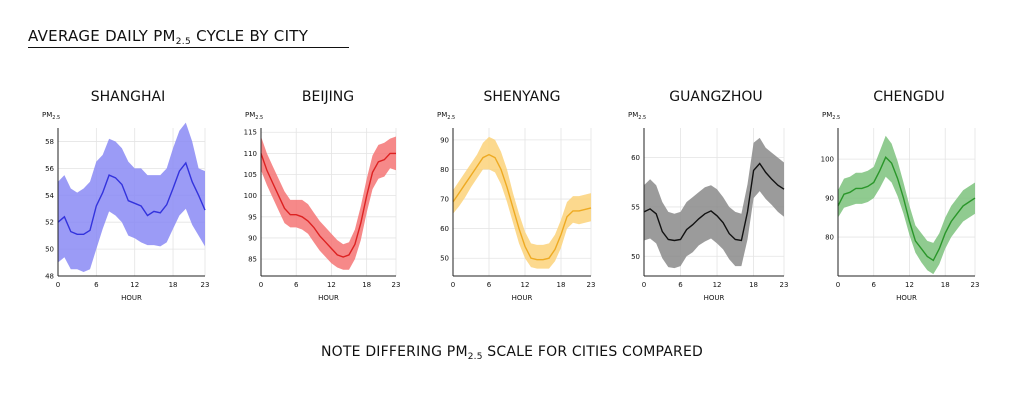 The image size is (1024, 404). What do you see at coordinates (635, 207) in the screenshot?
I see `y-tick-label: 55` at bounding box center [635, 207].